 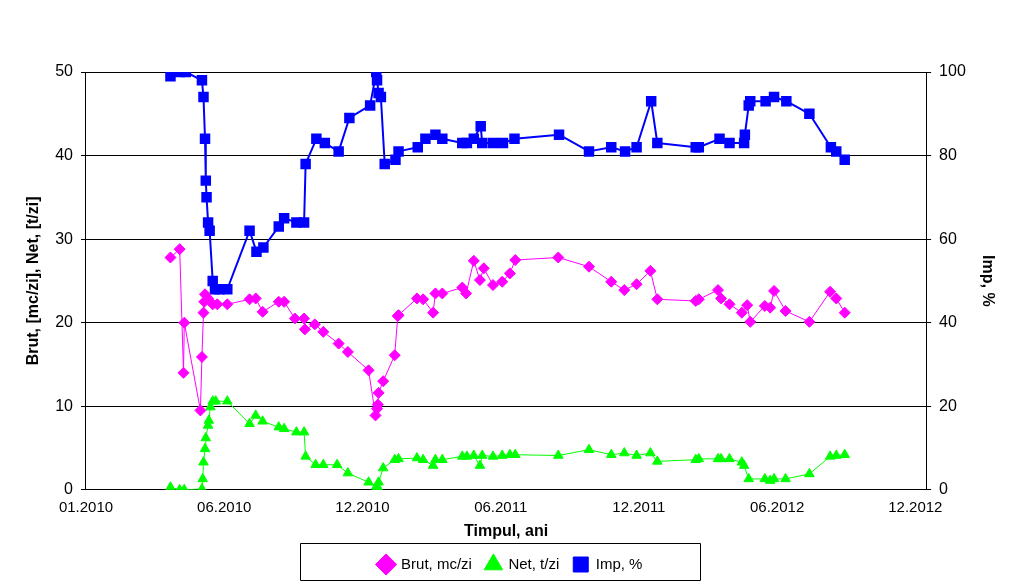 I want to click on y2-tick-label: 20, so click(x=948, y=405).